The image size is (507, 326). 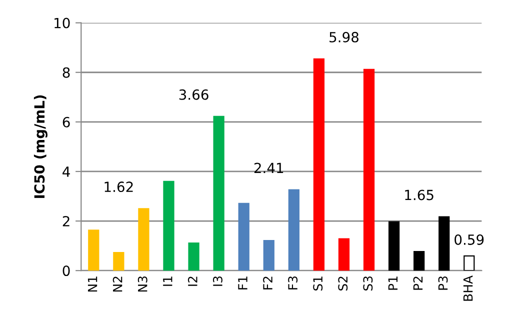 I want to click on x-tick-label: F2, so click(x=267, y=283).